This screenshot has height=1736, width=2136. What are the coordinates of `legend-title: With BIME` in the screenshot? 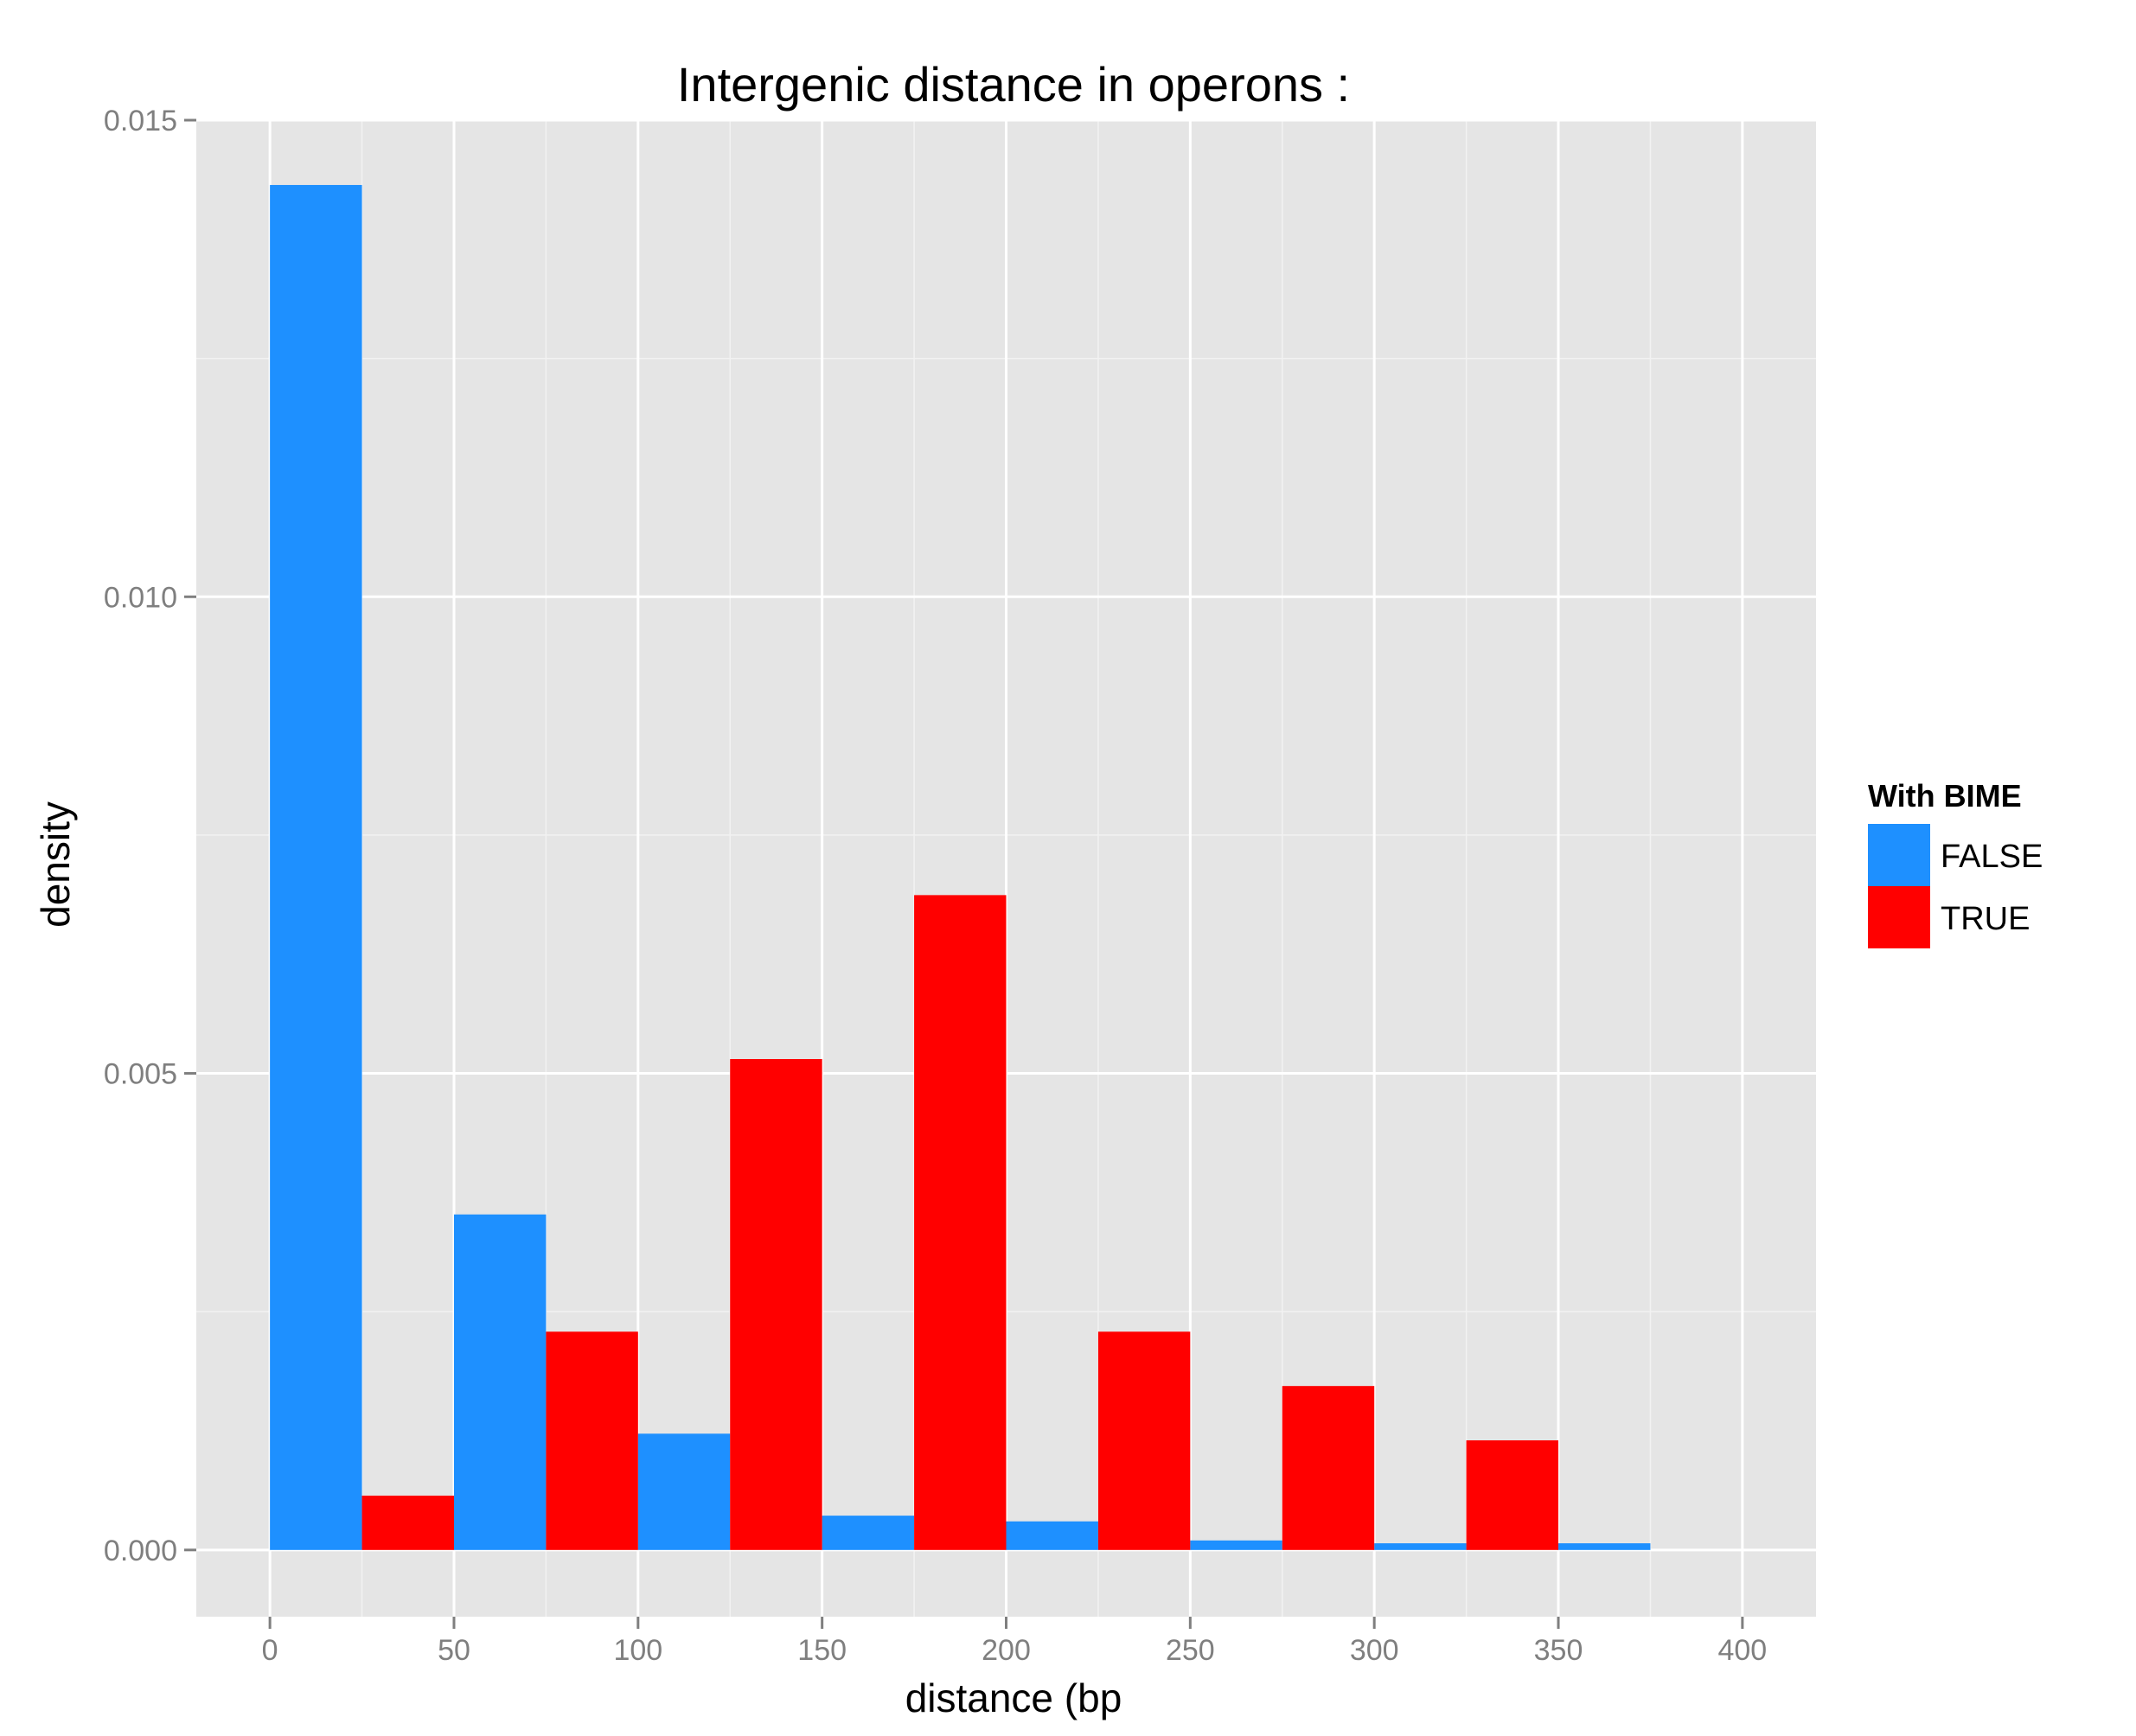 It's located at (1945, 796).